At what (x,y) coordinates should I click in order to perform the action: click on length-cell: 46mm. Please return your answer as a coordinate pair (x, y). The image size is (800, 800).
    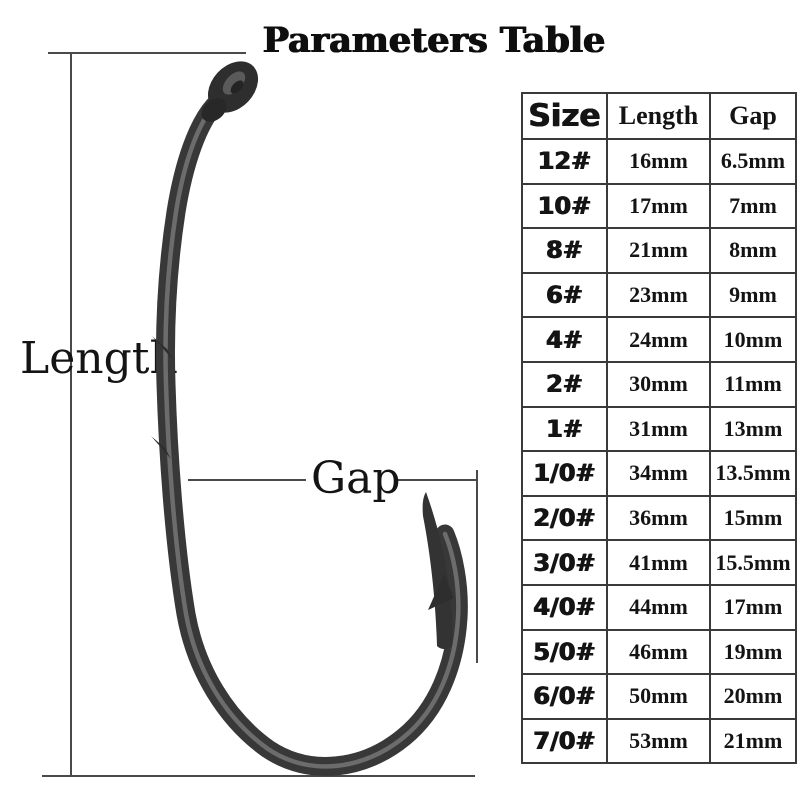
    Looking at the image, I should click on (658, 652).